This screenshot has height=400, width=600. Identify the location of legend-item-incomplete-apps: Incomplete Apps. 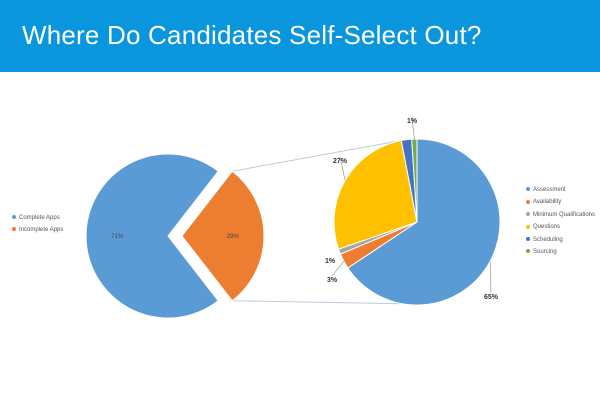
(37, 230).